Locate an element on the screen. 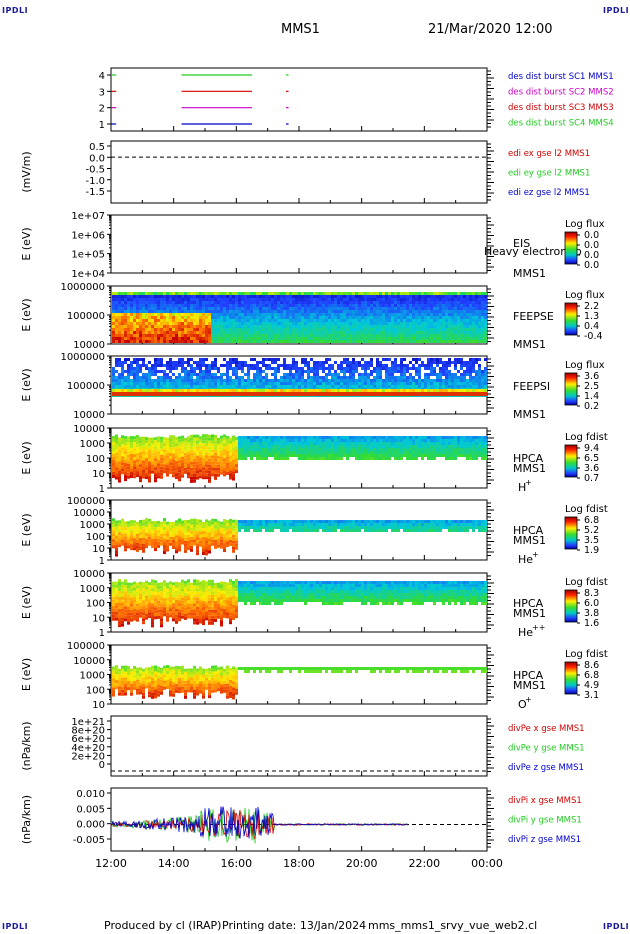  colorbar-tick-label: 0.0 is located at coordinates (591, 235).